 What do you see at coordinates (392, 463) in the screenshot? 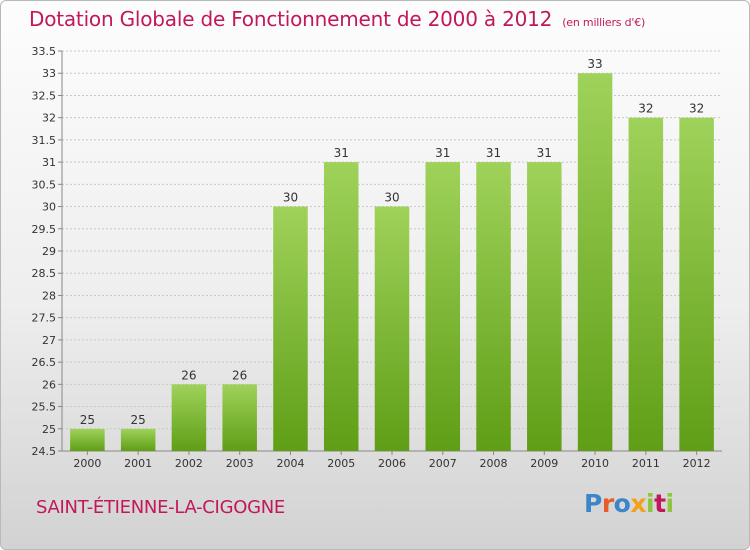
I see `x-tick-label: 2006` at bounding box center [392, 463].